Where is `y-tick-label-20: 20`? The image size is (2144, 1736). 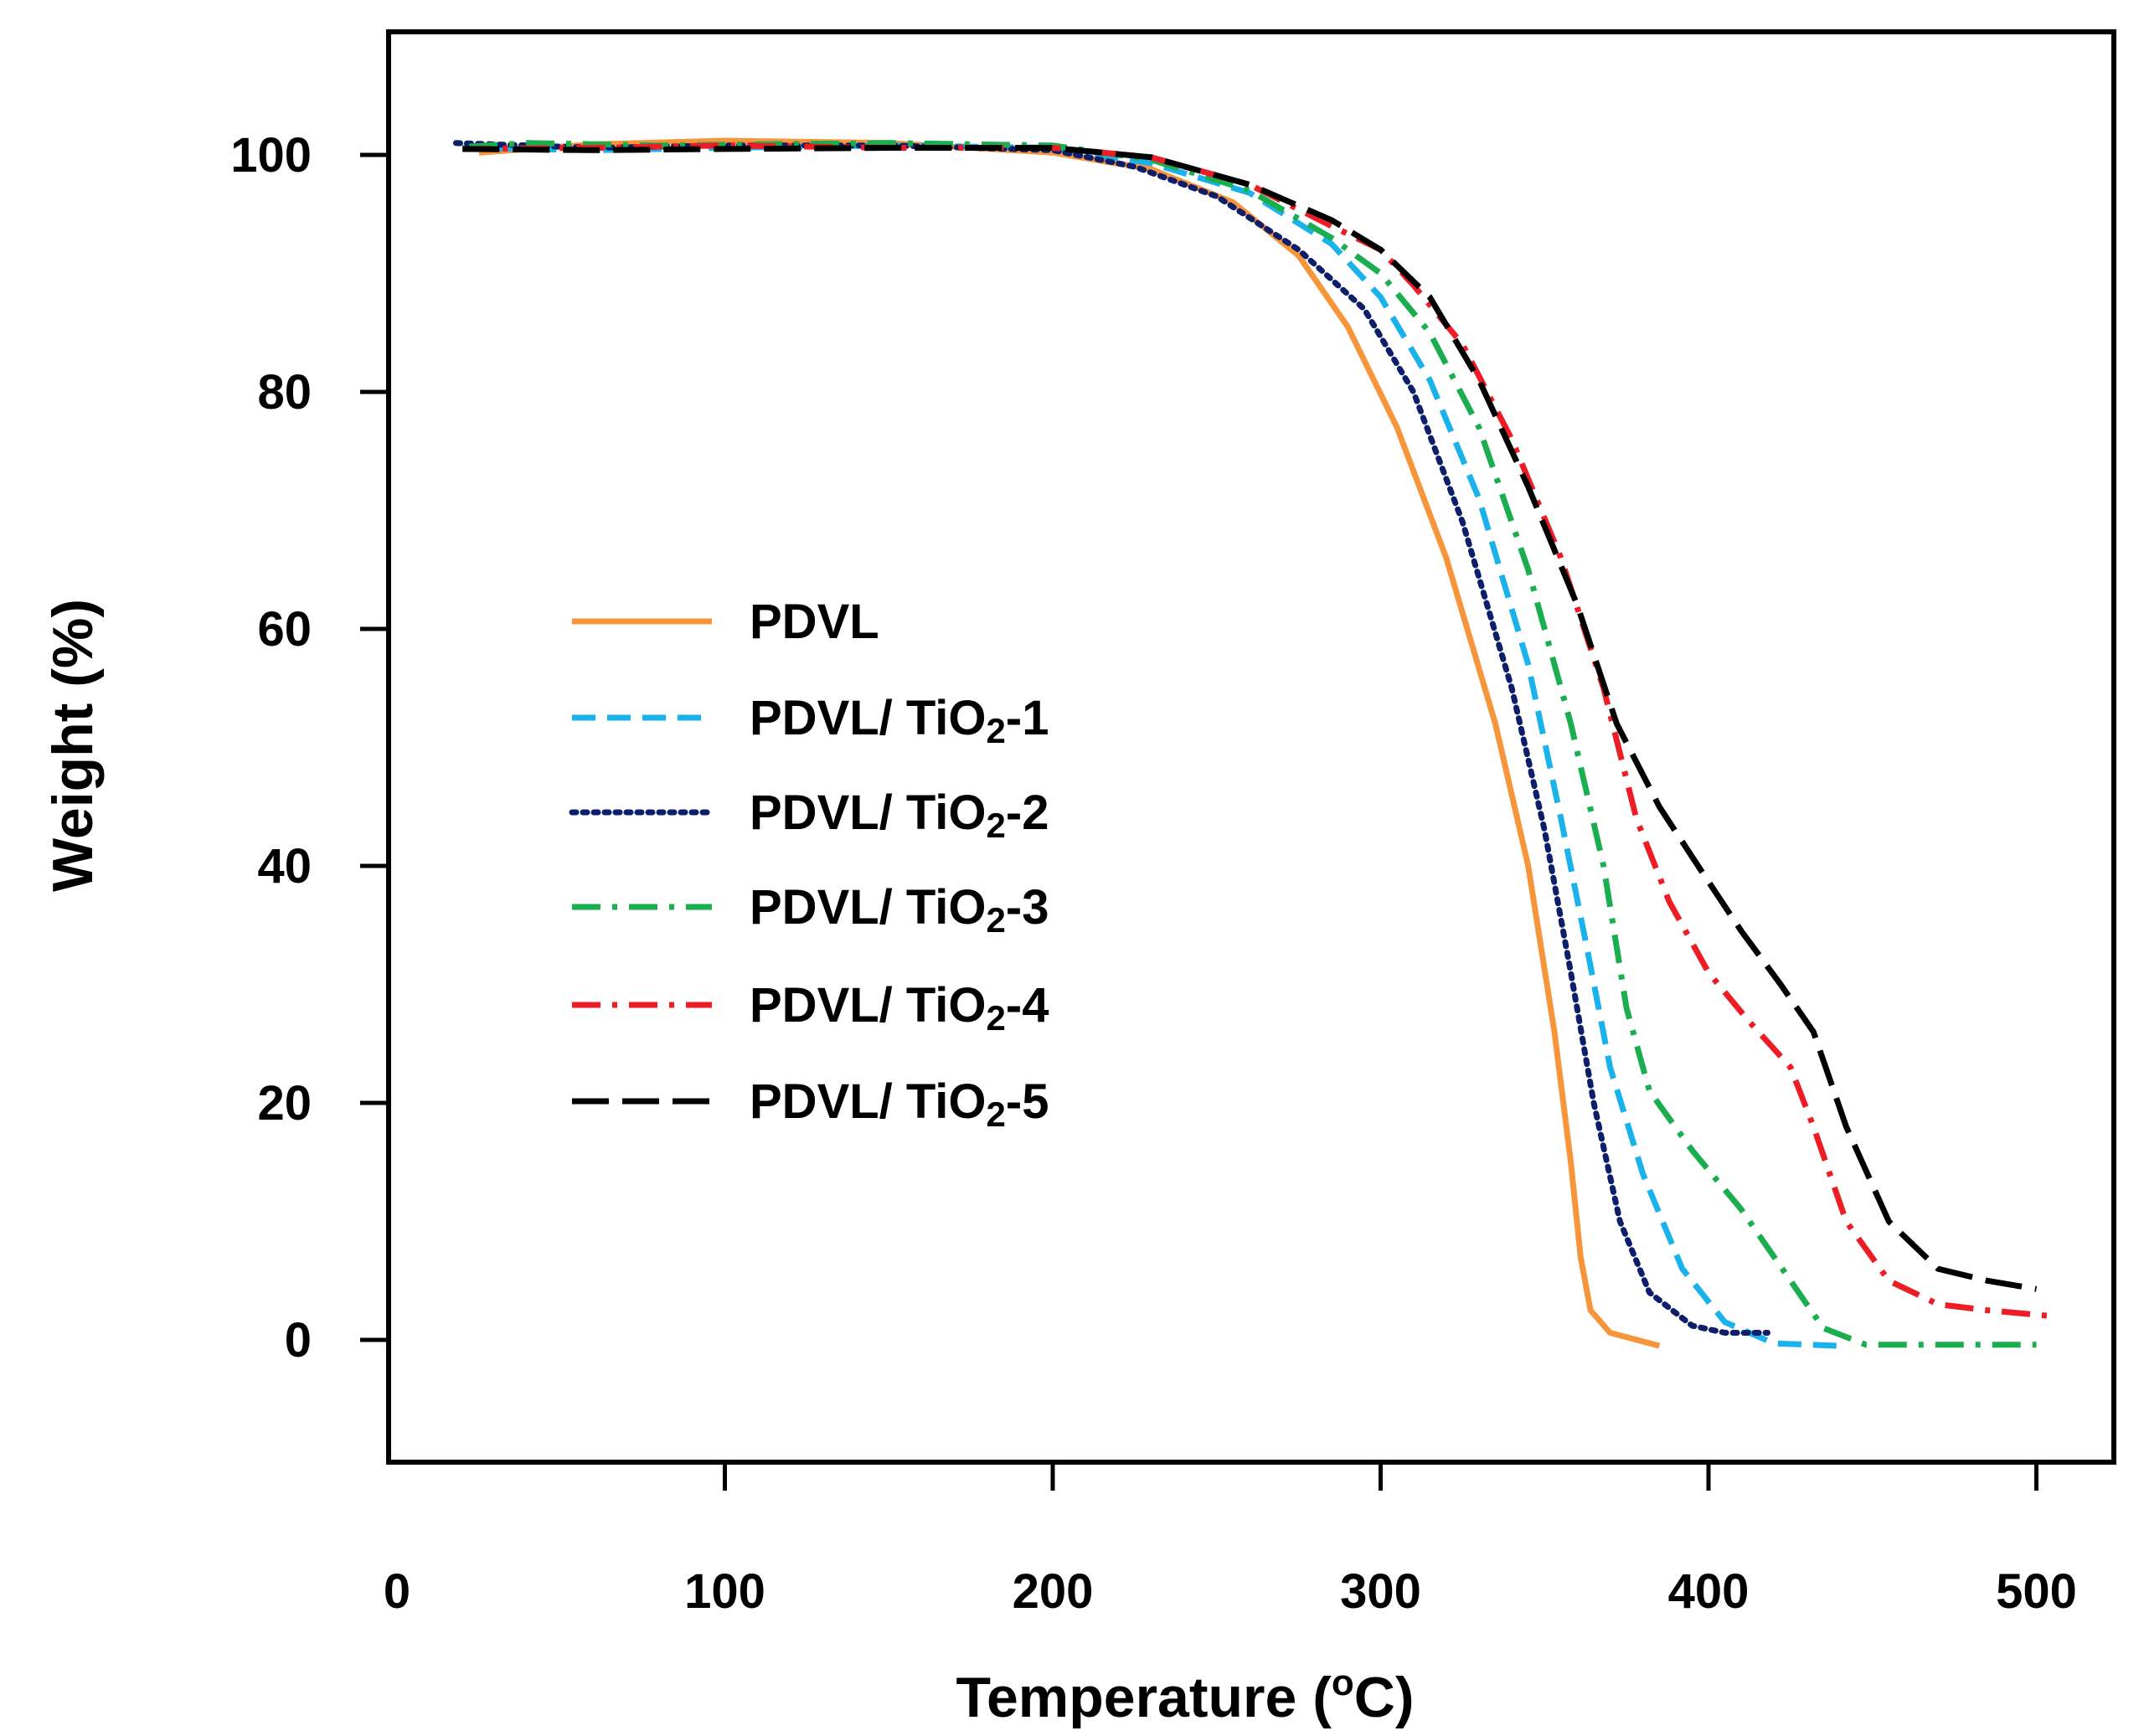
y-tick-label-20: 20 is located at coordinates (284, 1103).